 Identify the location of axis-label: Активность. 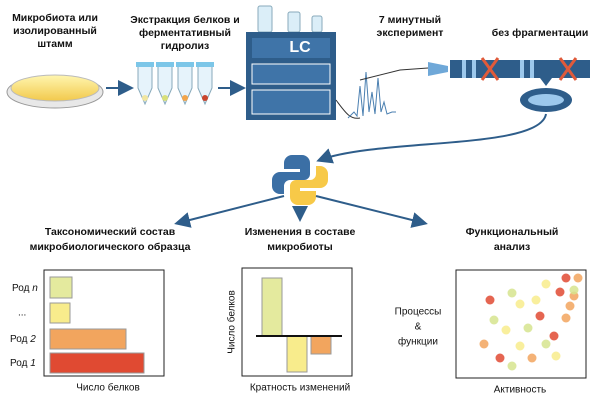
(520, 390).